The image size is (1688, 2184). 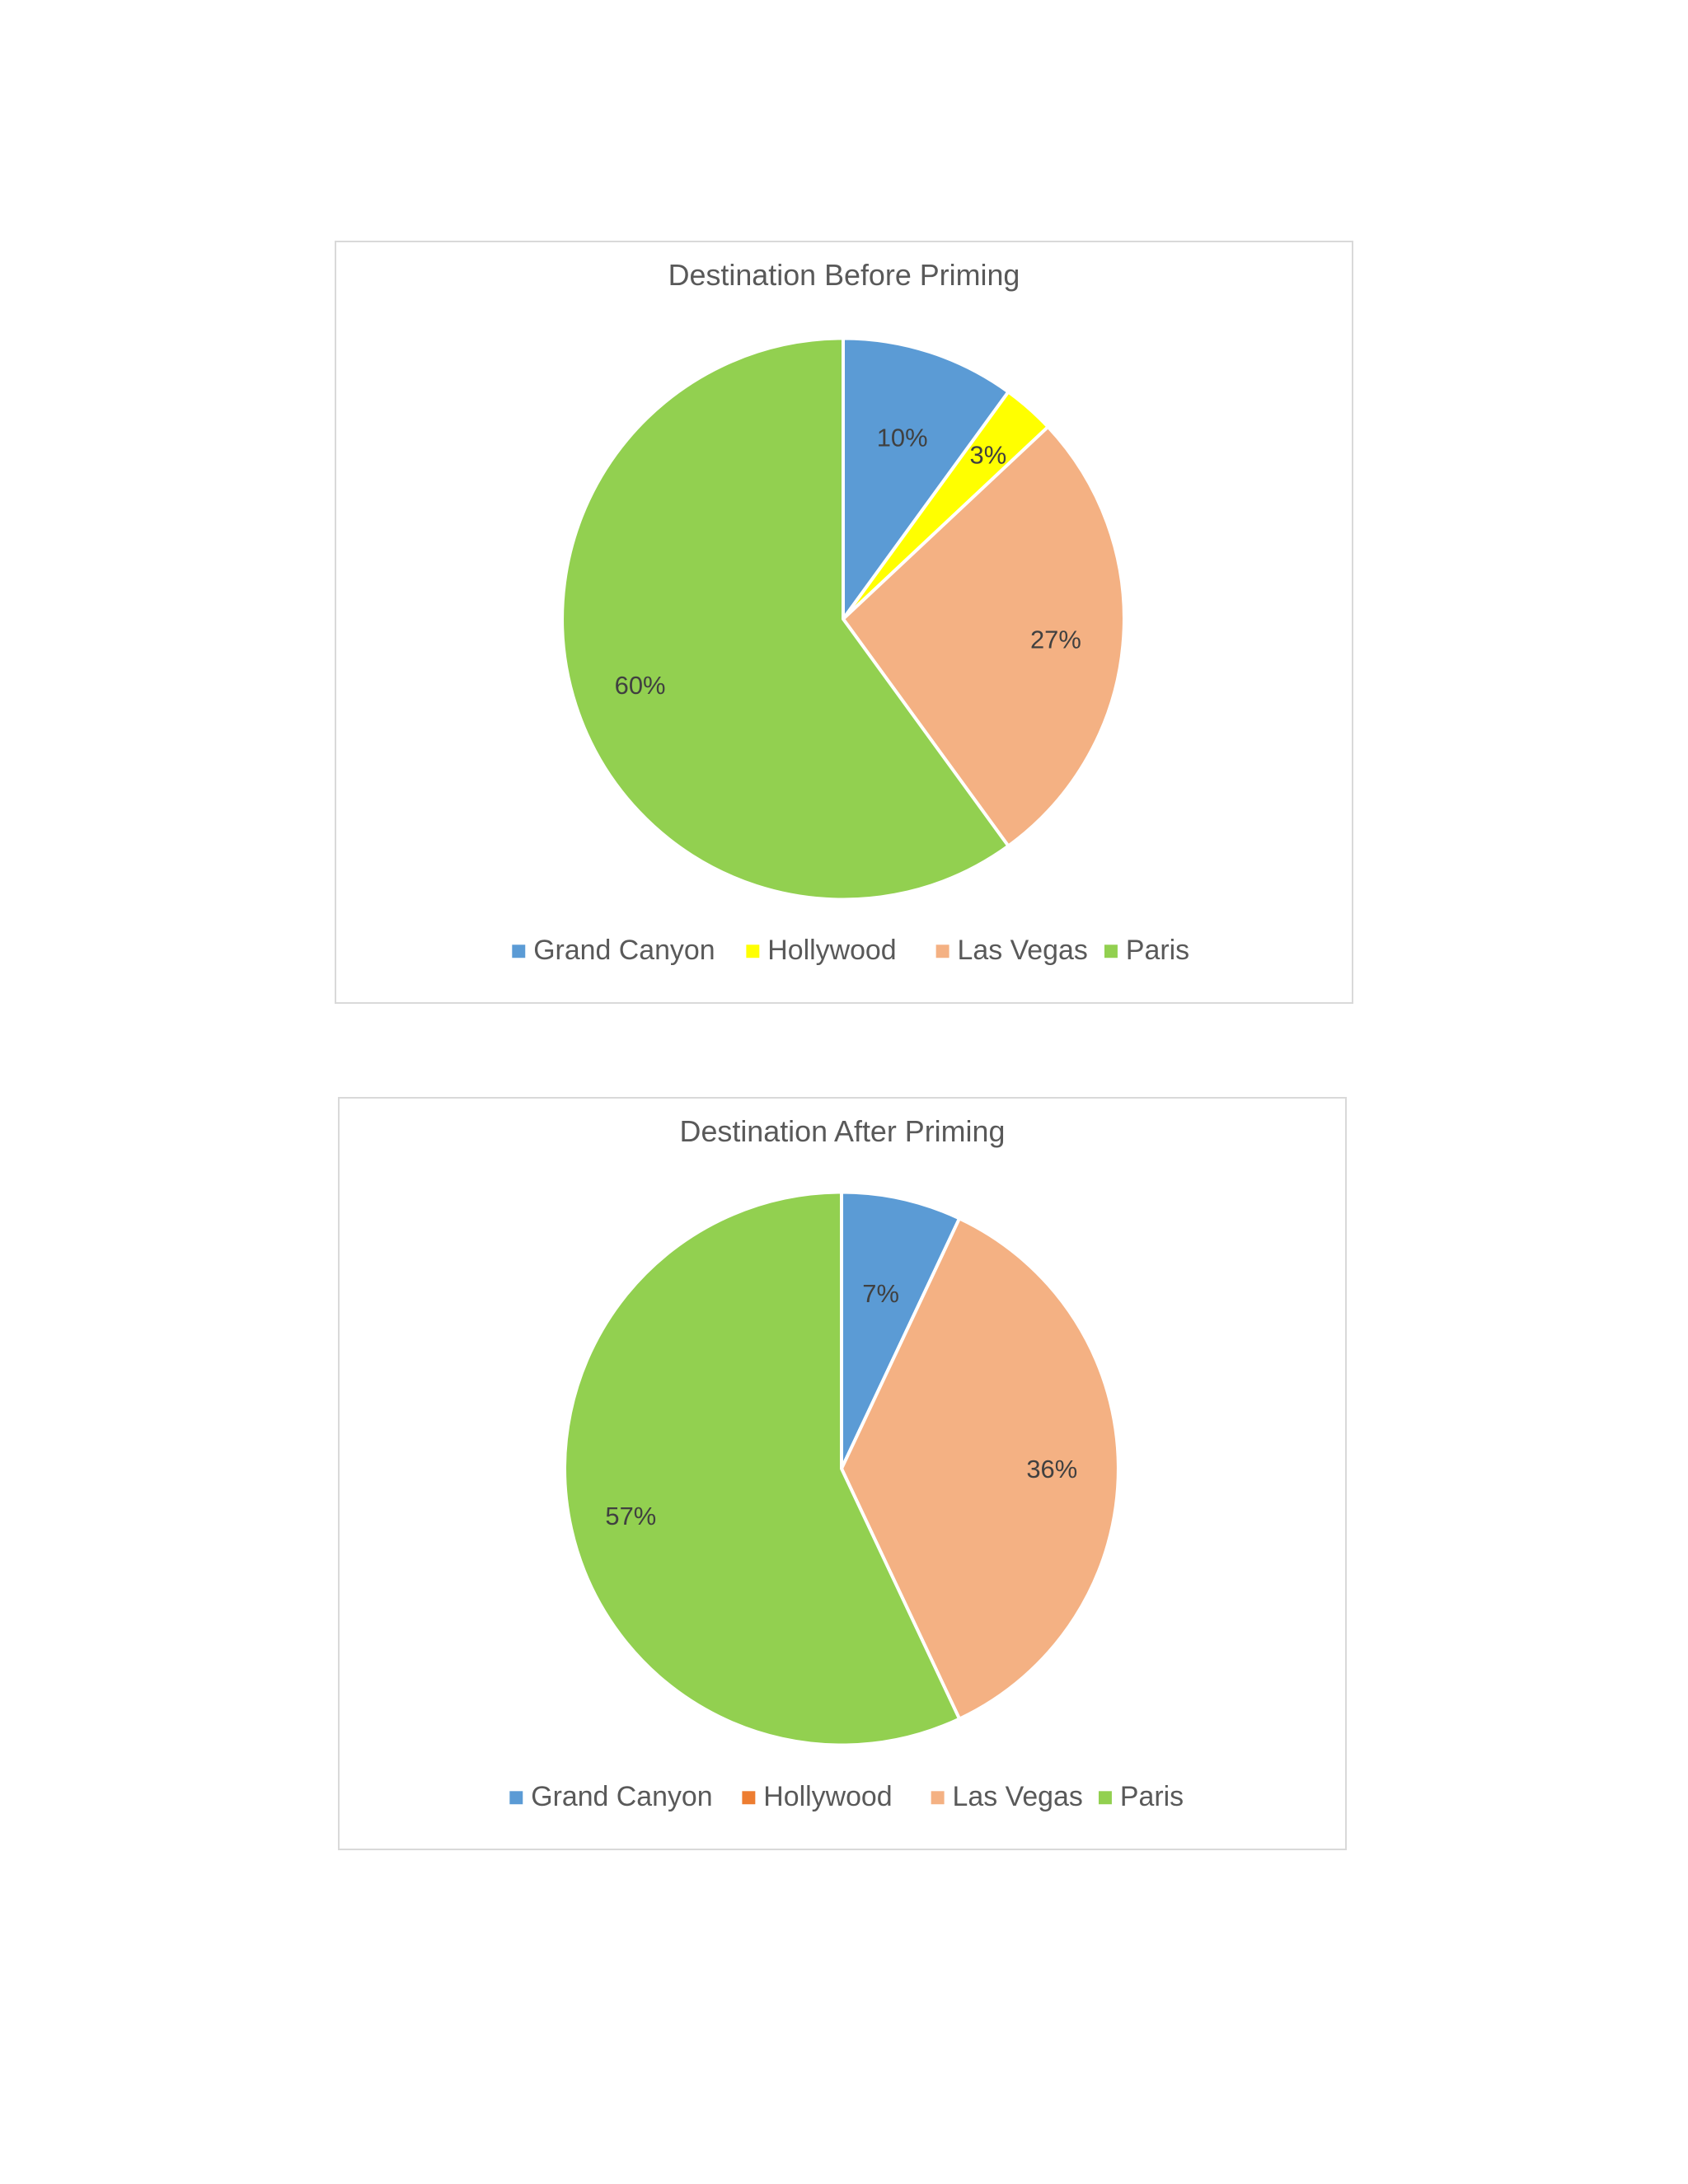 What do you see at coordinates (844, 275) in the screenshot?
I see `chart-title: Destination Before Priming` at bounding box center [844, 275].